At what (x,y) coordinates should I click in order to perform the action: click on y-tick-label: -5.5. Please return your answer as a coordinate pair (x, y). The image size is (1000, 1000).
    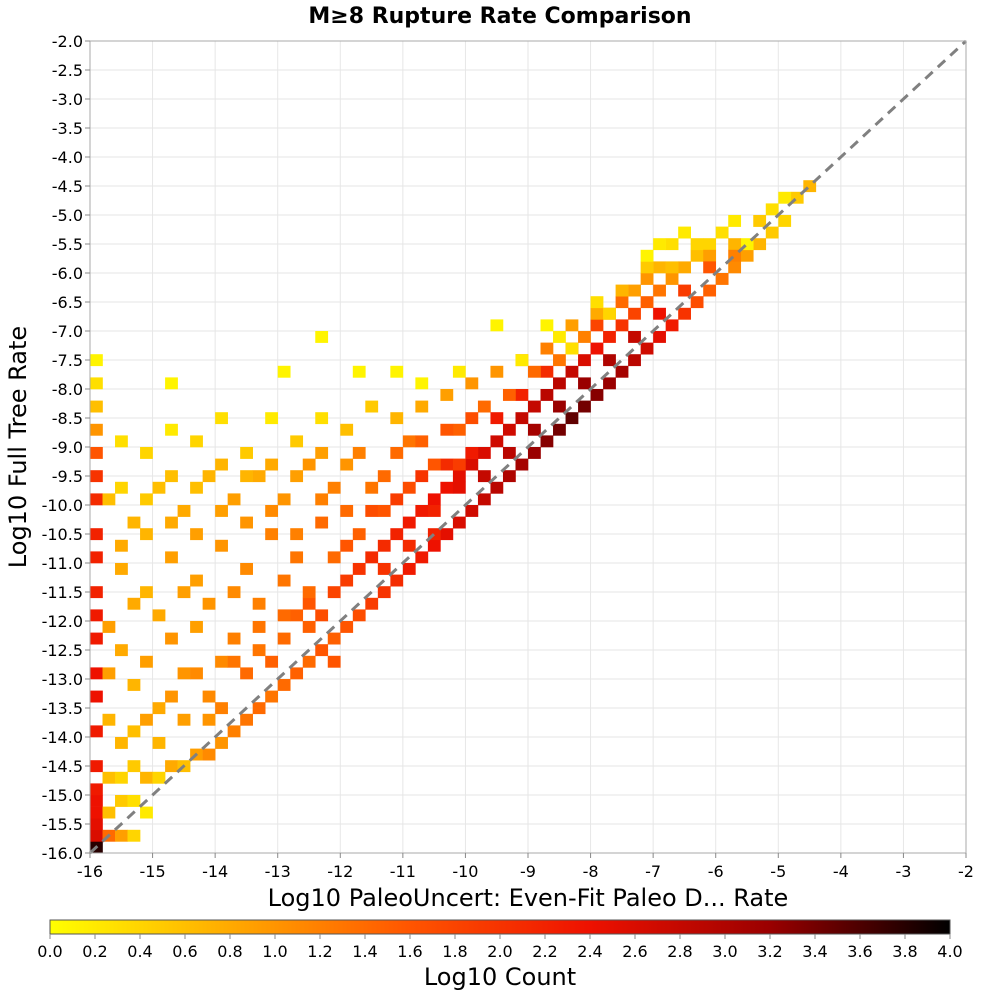
    Looking at the image, I should click on (67, 244).